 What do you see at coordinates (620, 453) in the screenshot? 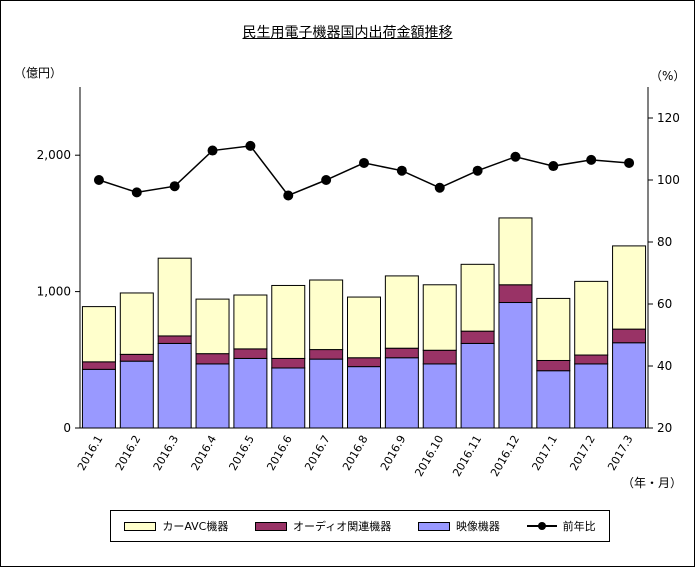
I see `x-tick-label-2017.3: 2017.3` at bounding box center [620, 453].